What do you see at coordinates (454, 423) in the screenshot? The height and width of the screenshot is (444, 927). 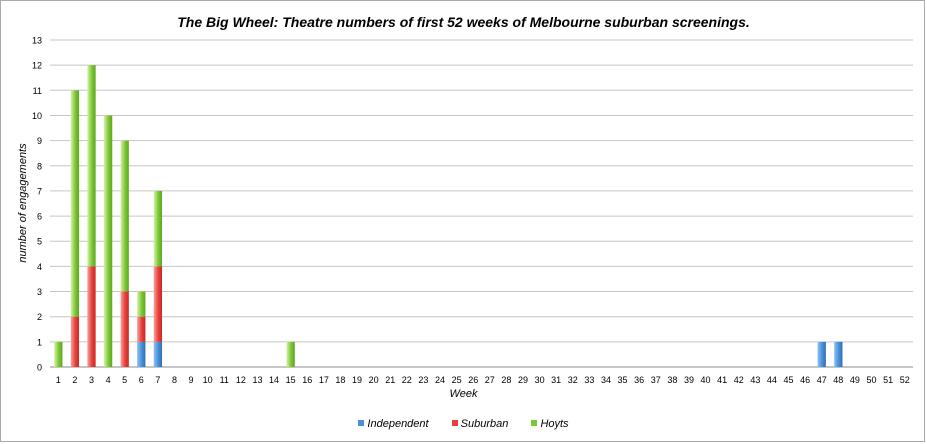 I see `legend-swatch-suburban` at bounding box center [454, 423].